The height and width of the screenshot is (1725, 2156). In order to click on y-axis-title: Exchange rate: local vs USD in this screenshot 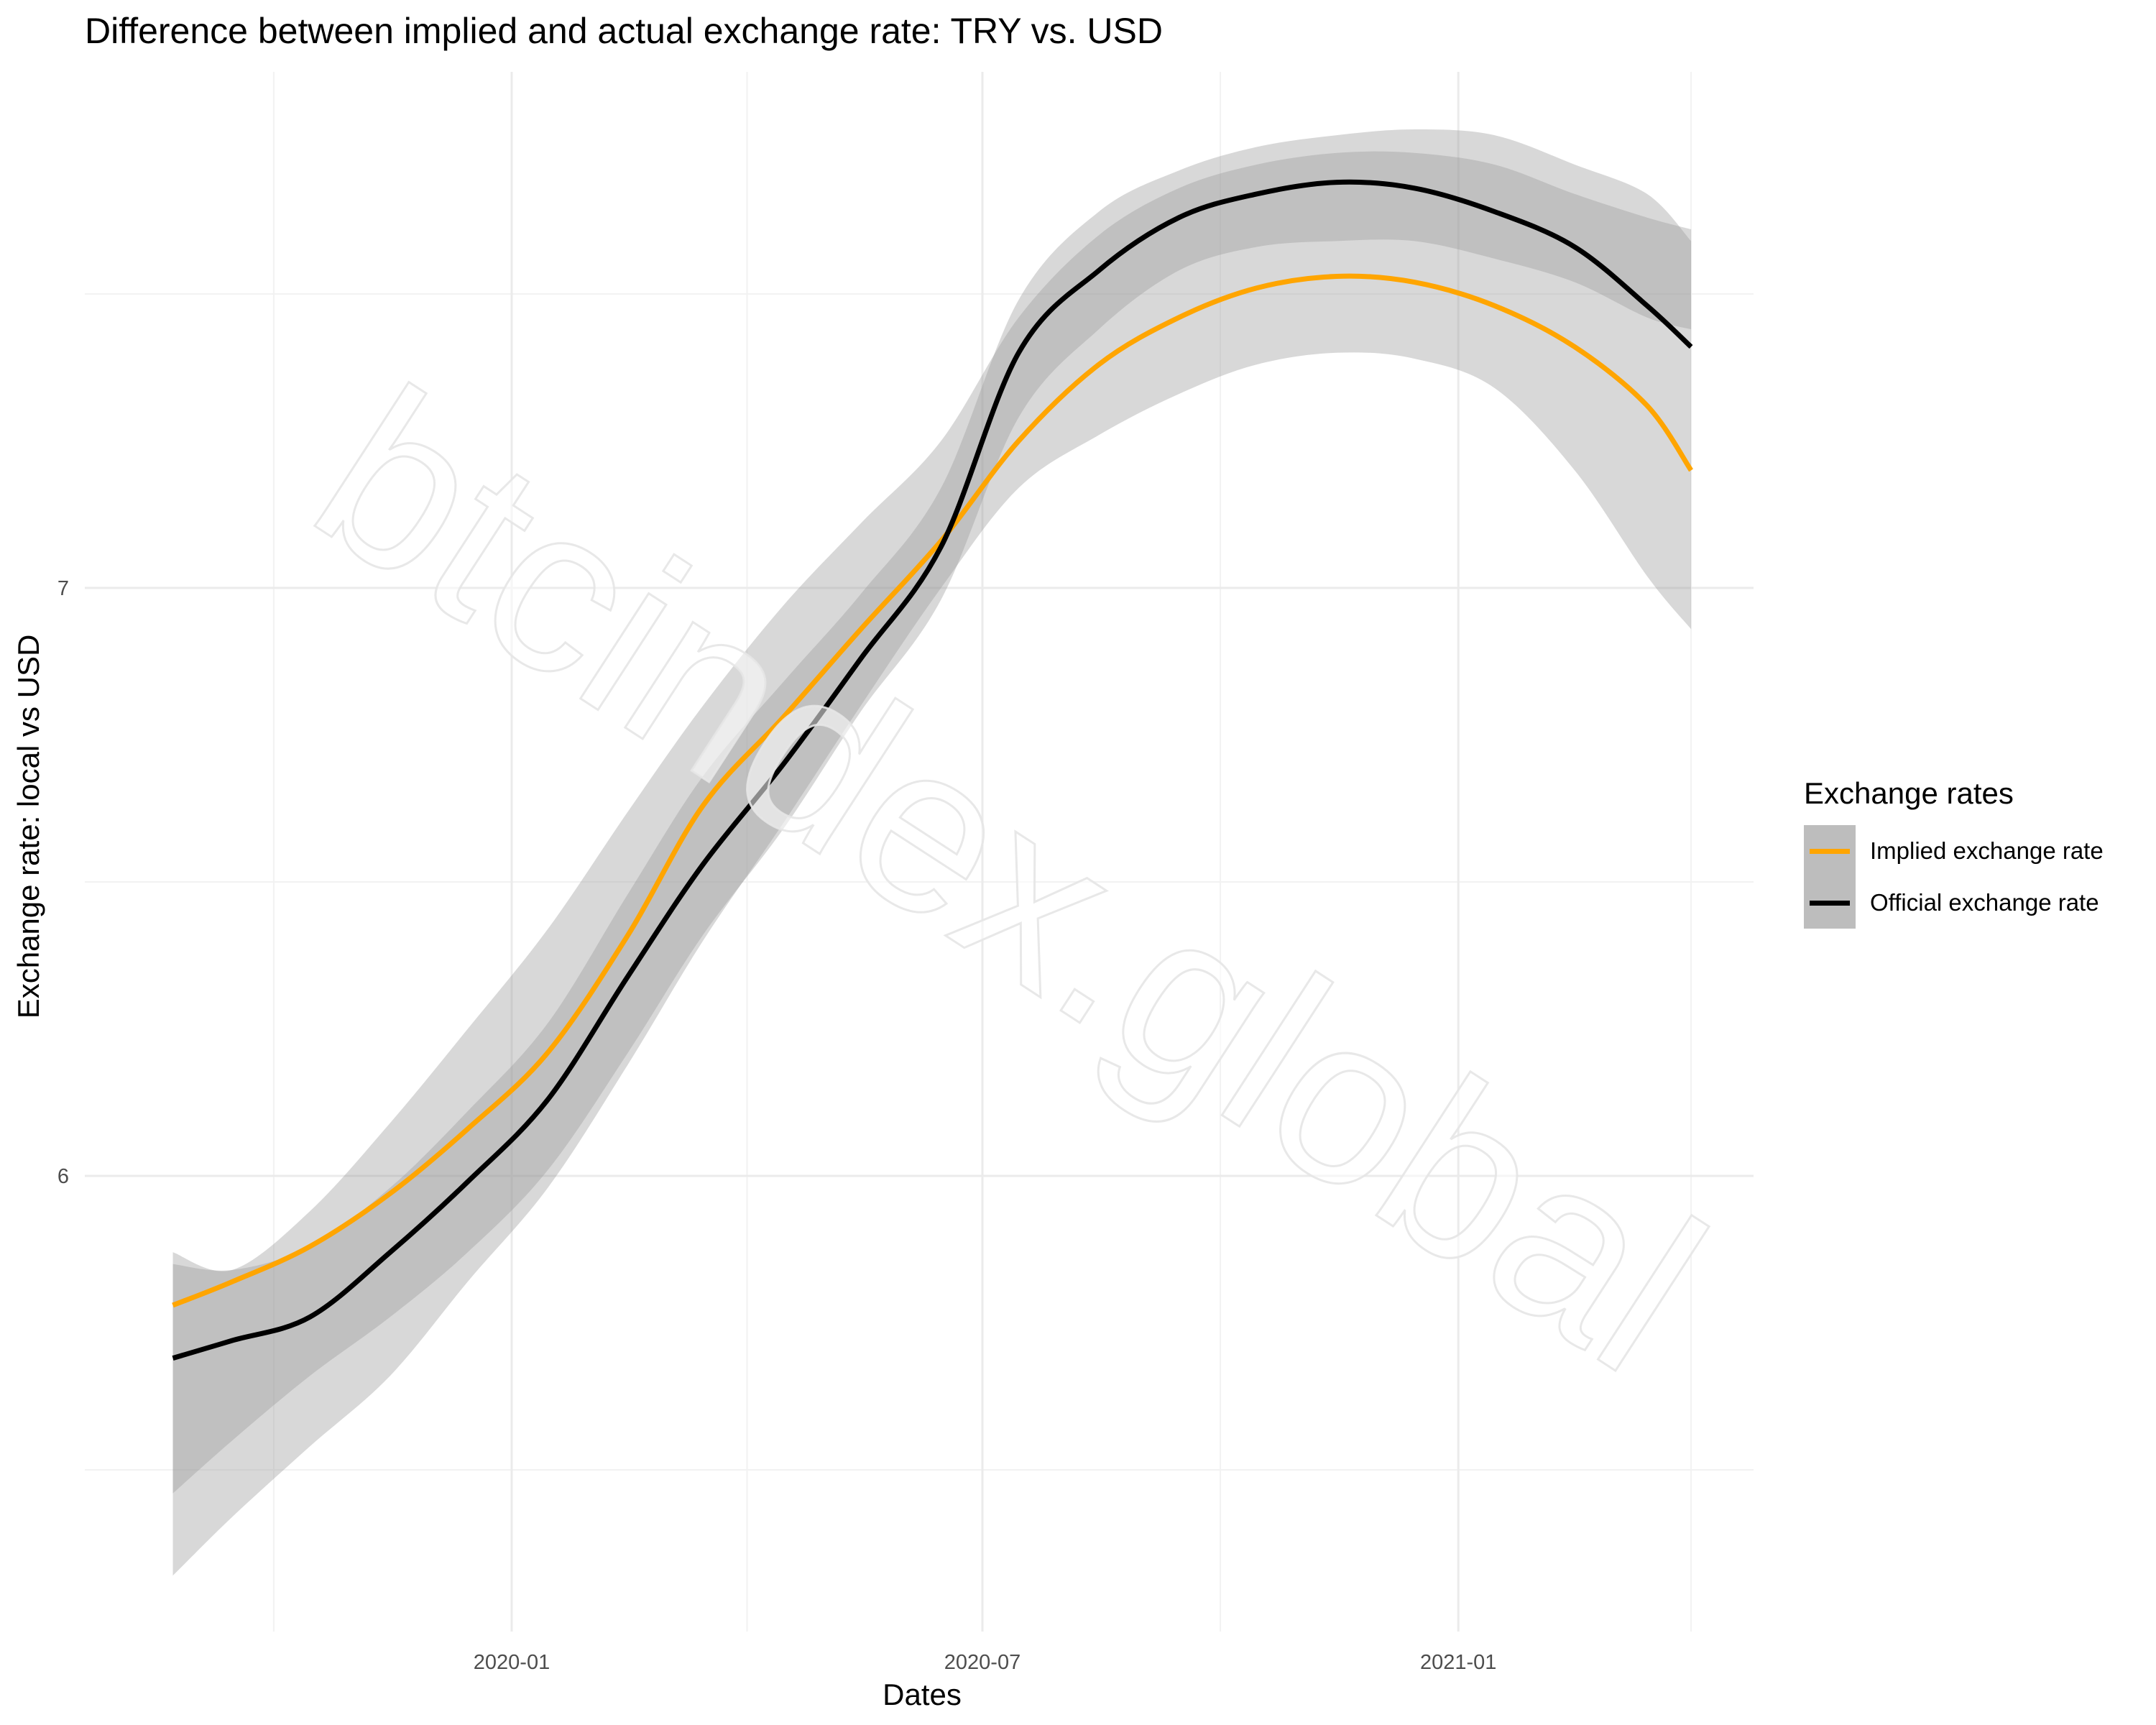, I will do `click(28, 827)`.